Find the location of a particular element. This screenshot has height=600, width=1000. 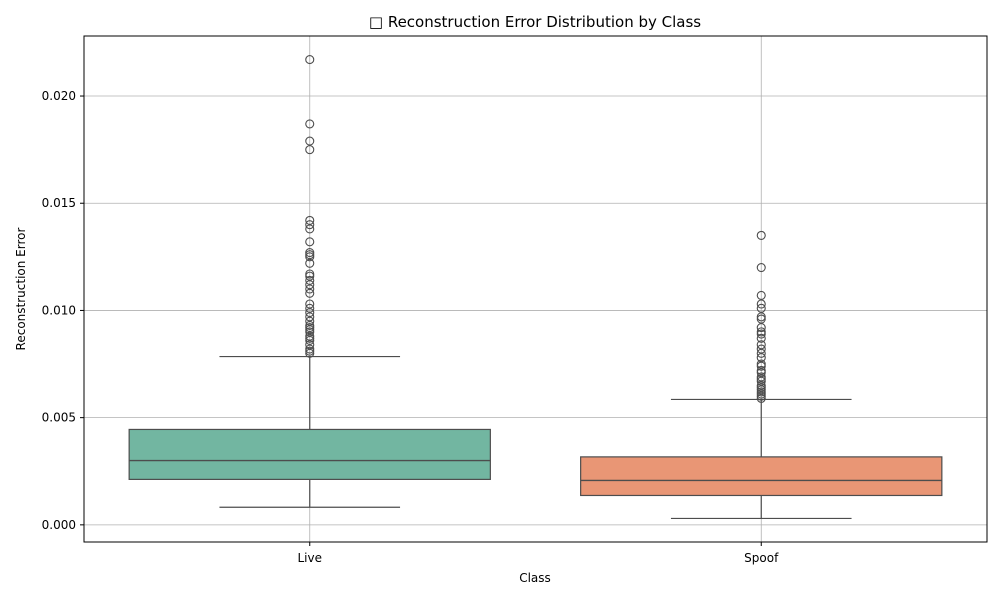

y-tick-label: 0.020 is located at coordinates (59, 96).